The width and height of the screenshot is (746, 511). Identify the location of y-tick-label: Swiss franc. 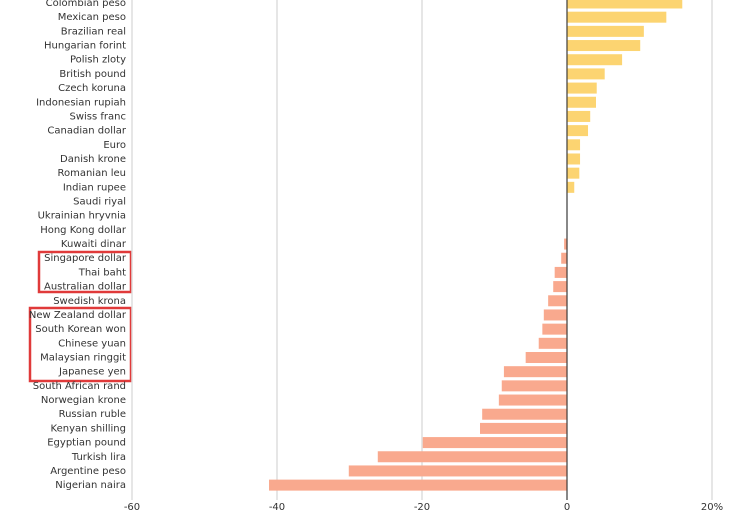
(98, 116).